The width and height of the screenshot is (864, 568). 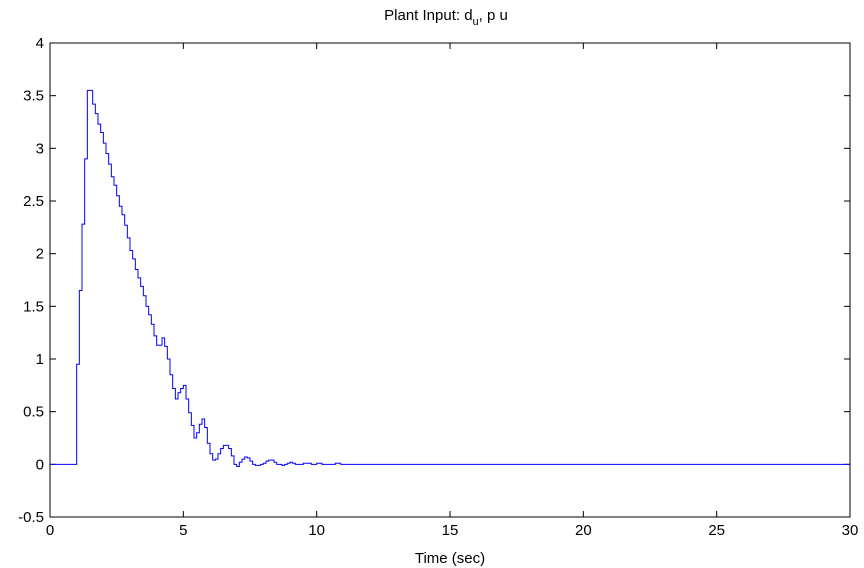 What do you see at coordinates (33, 201) in the screenshot?
I see `y-tick-label: 2.5` at bounding box center [33, 201].